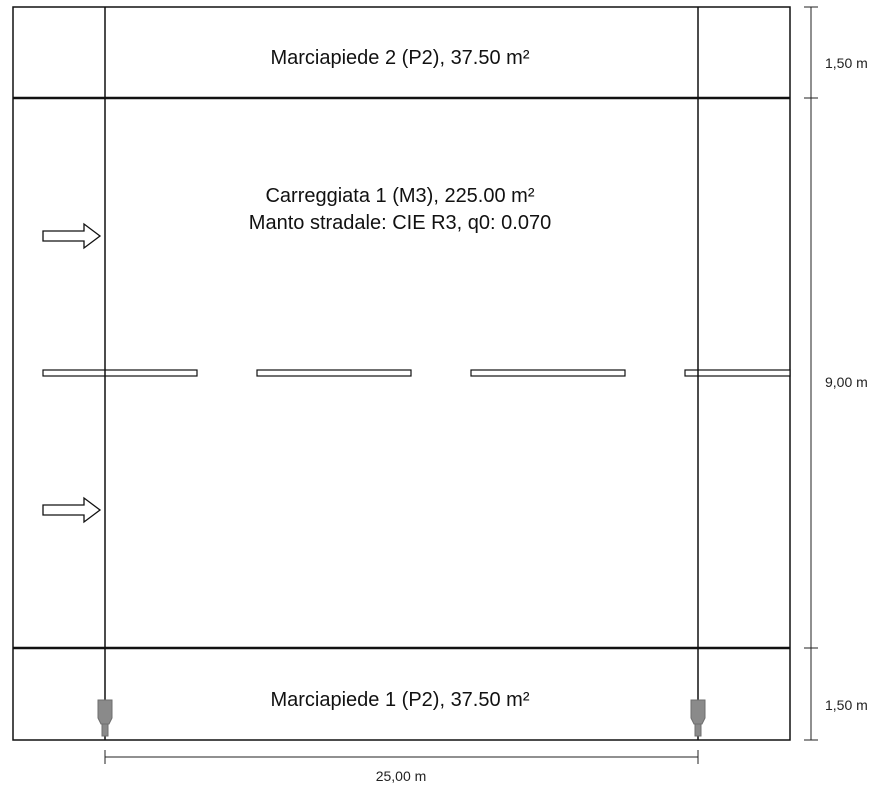 The width and height of the screenshot is (886, 790). Describe the element at coordinates (401, 757) in the screenshot. I see `horizontal-dimension` at that location.